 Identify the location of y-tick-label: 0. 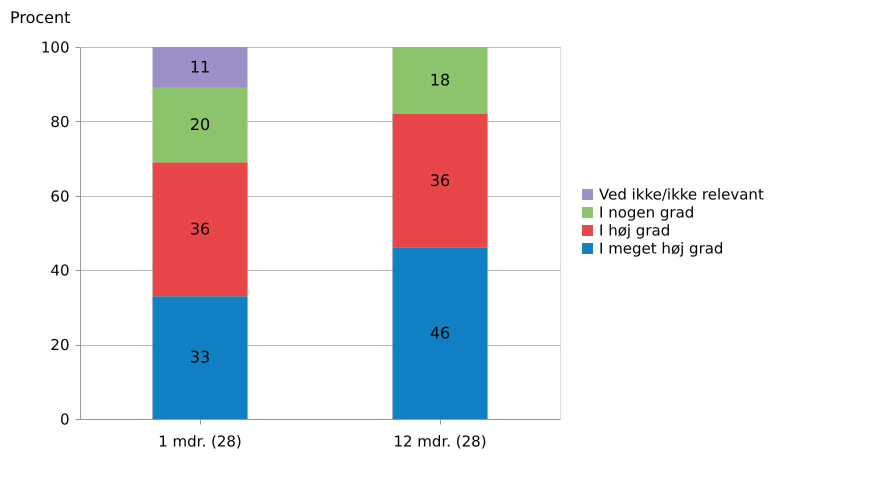
(65, 419).